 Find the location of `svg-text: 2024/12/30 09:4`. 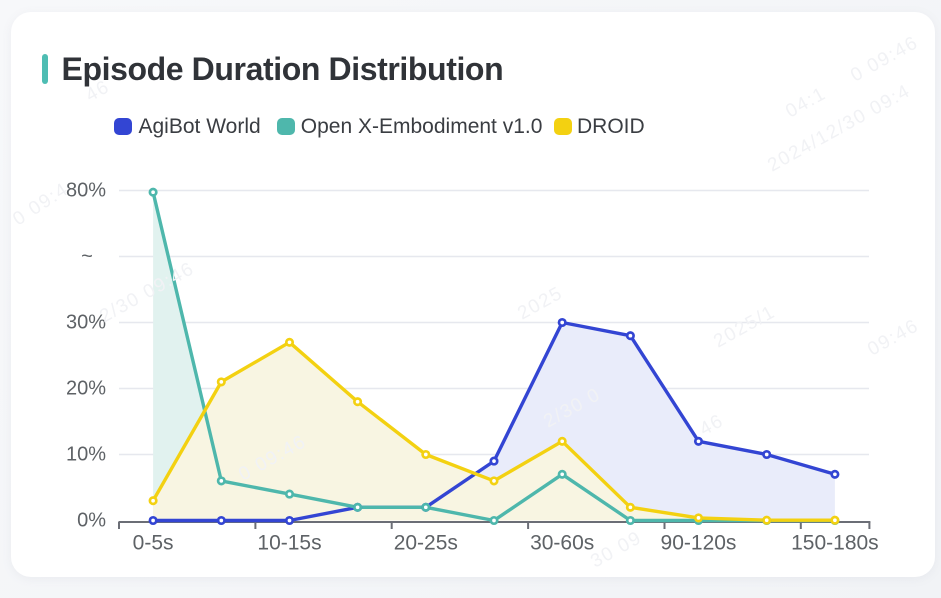

svg-text: 2024/12/30 09:4 is located at coordinates (839, 129).